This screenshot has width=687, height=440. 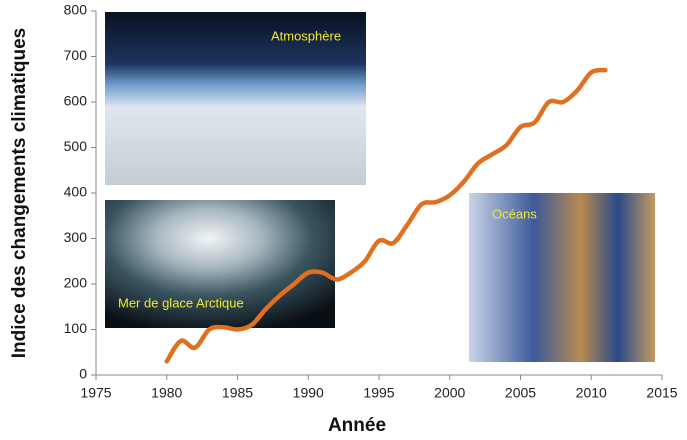 What do you see at coordinates (76, 192) in the screenshot?
I see `y-tick-label: 400` at bounding box center [76, 192].